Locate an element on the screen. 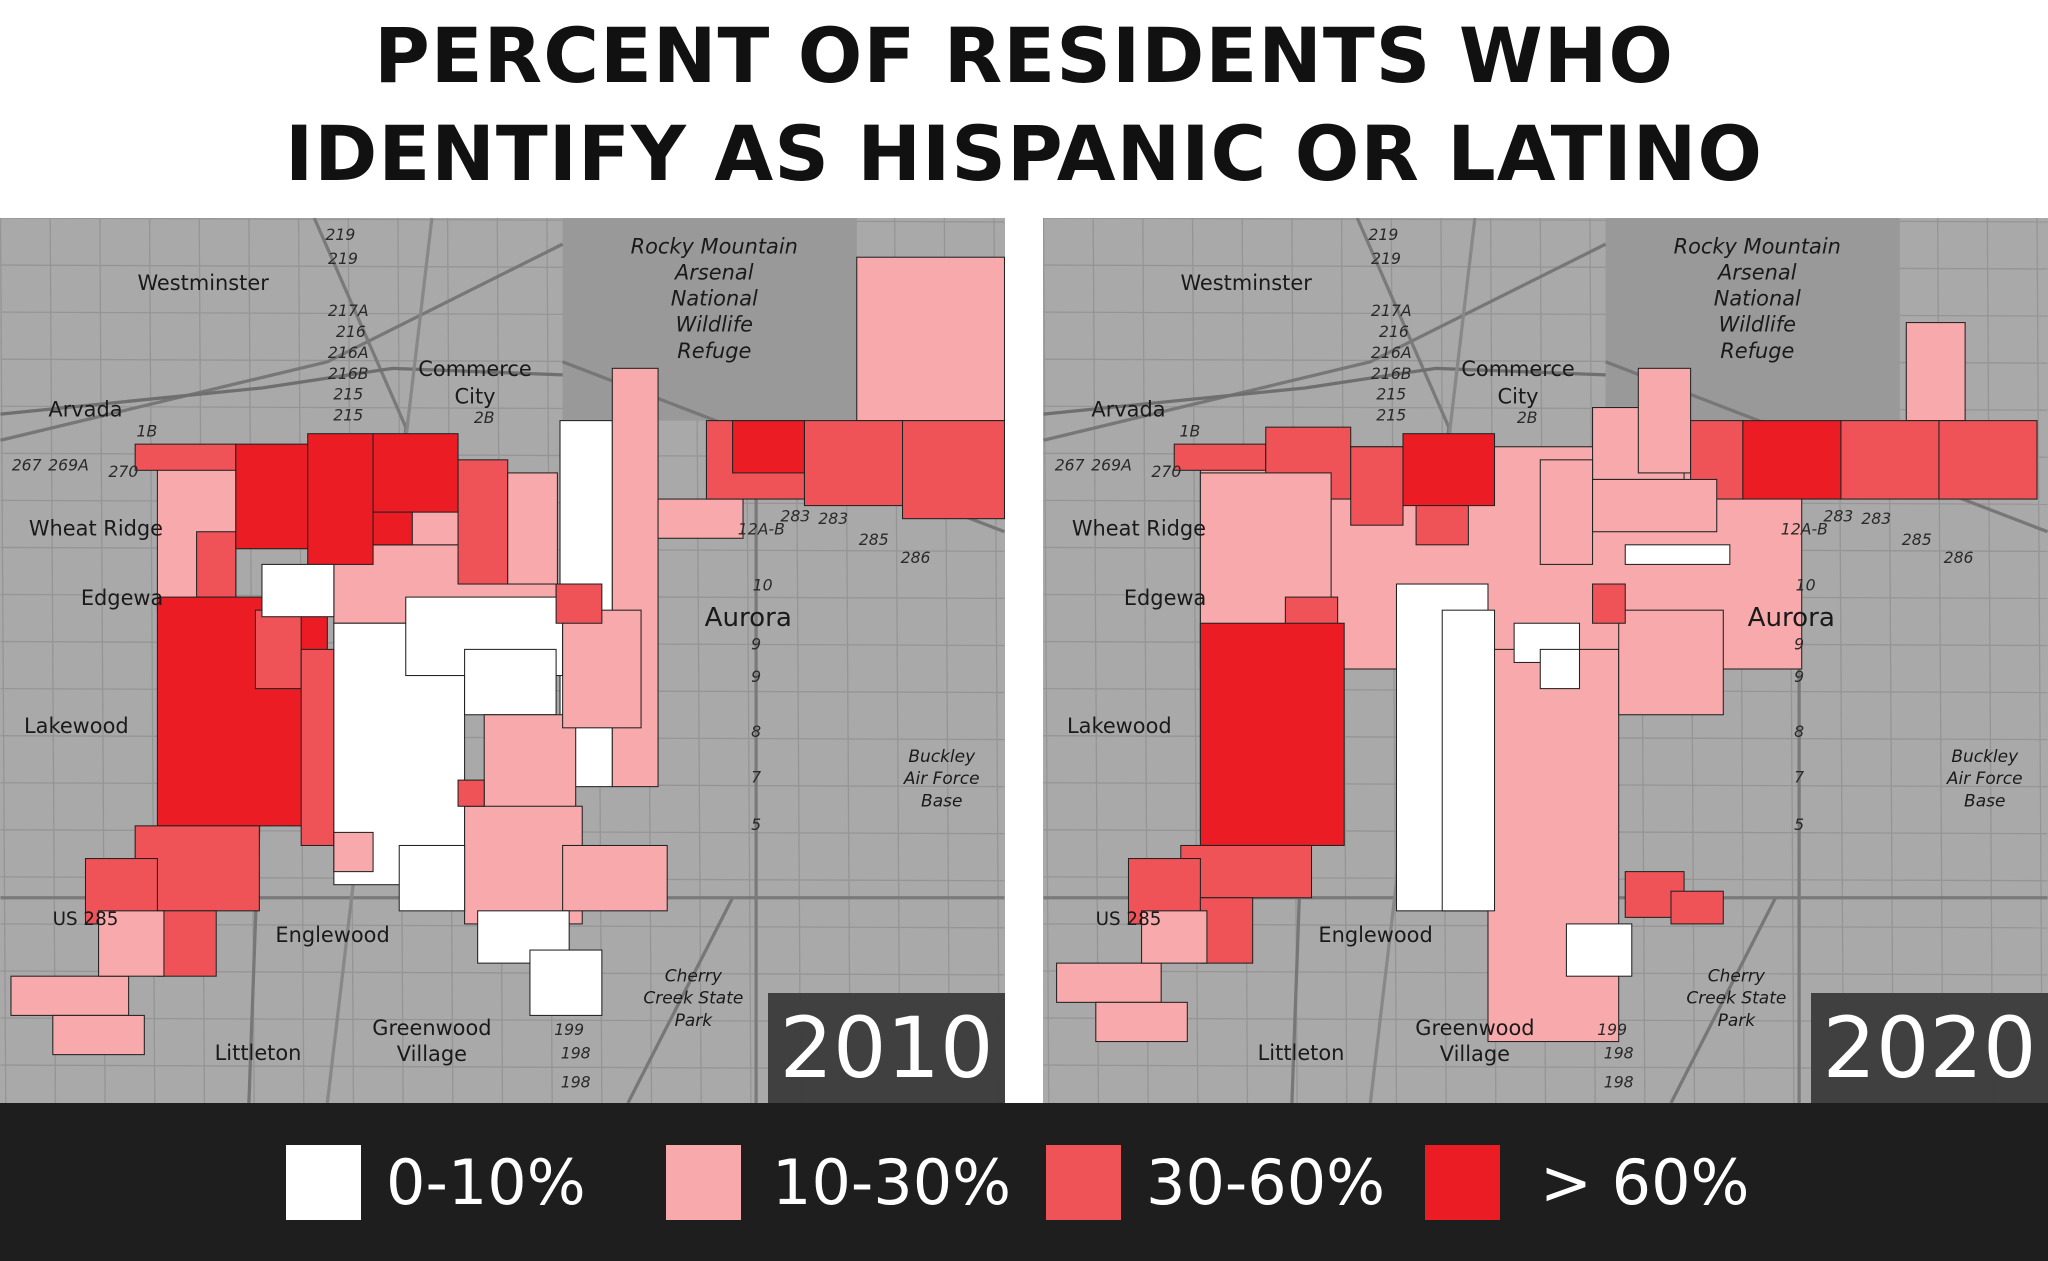  place-label-cherry-3: Park is located at coordinates (1737, 1021).